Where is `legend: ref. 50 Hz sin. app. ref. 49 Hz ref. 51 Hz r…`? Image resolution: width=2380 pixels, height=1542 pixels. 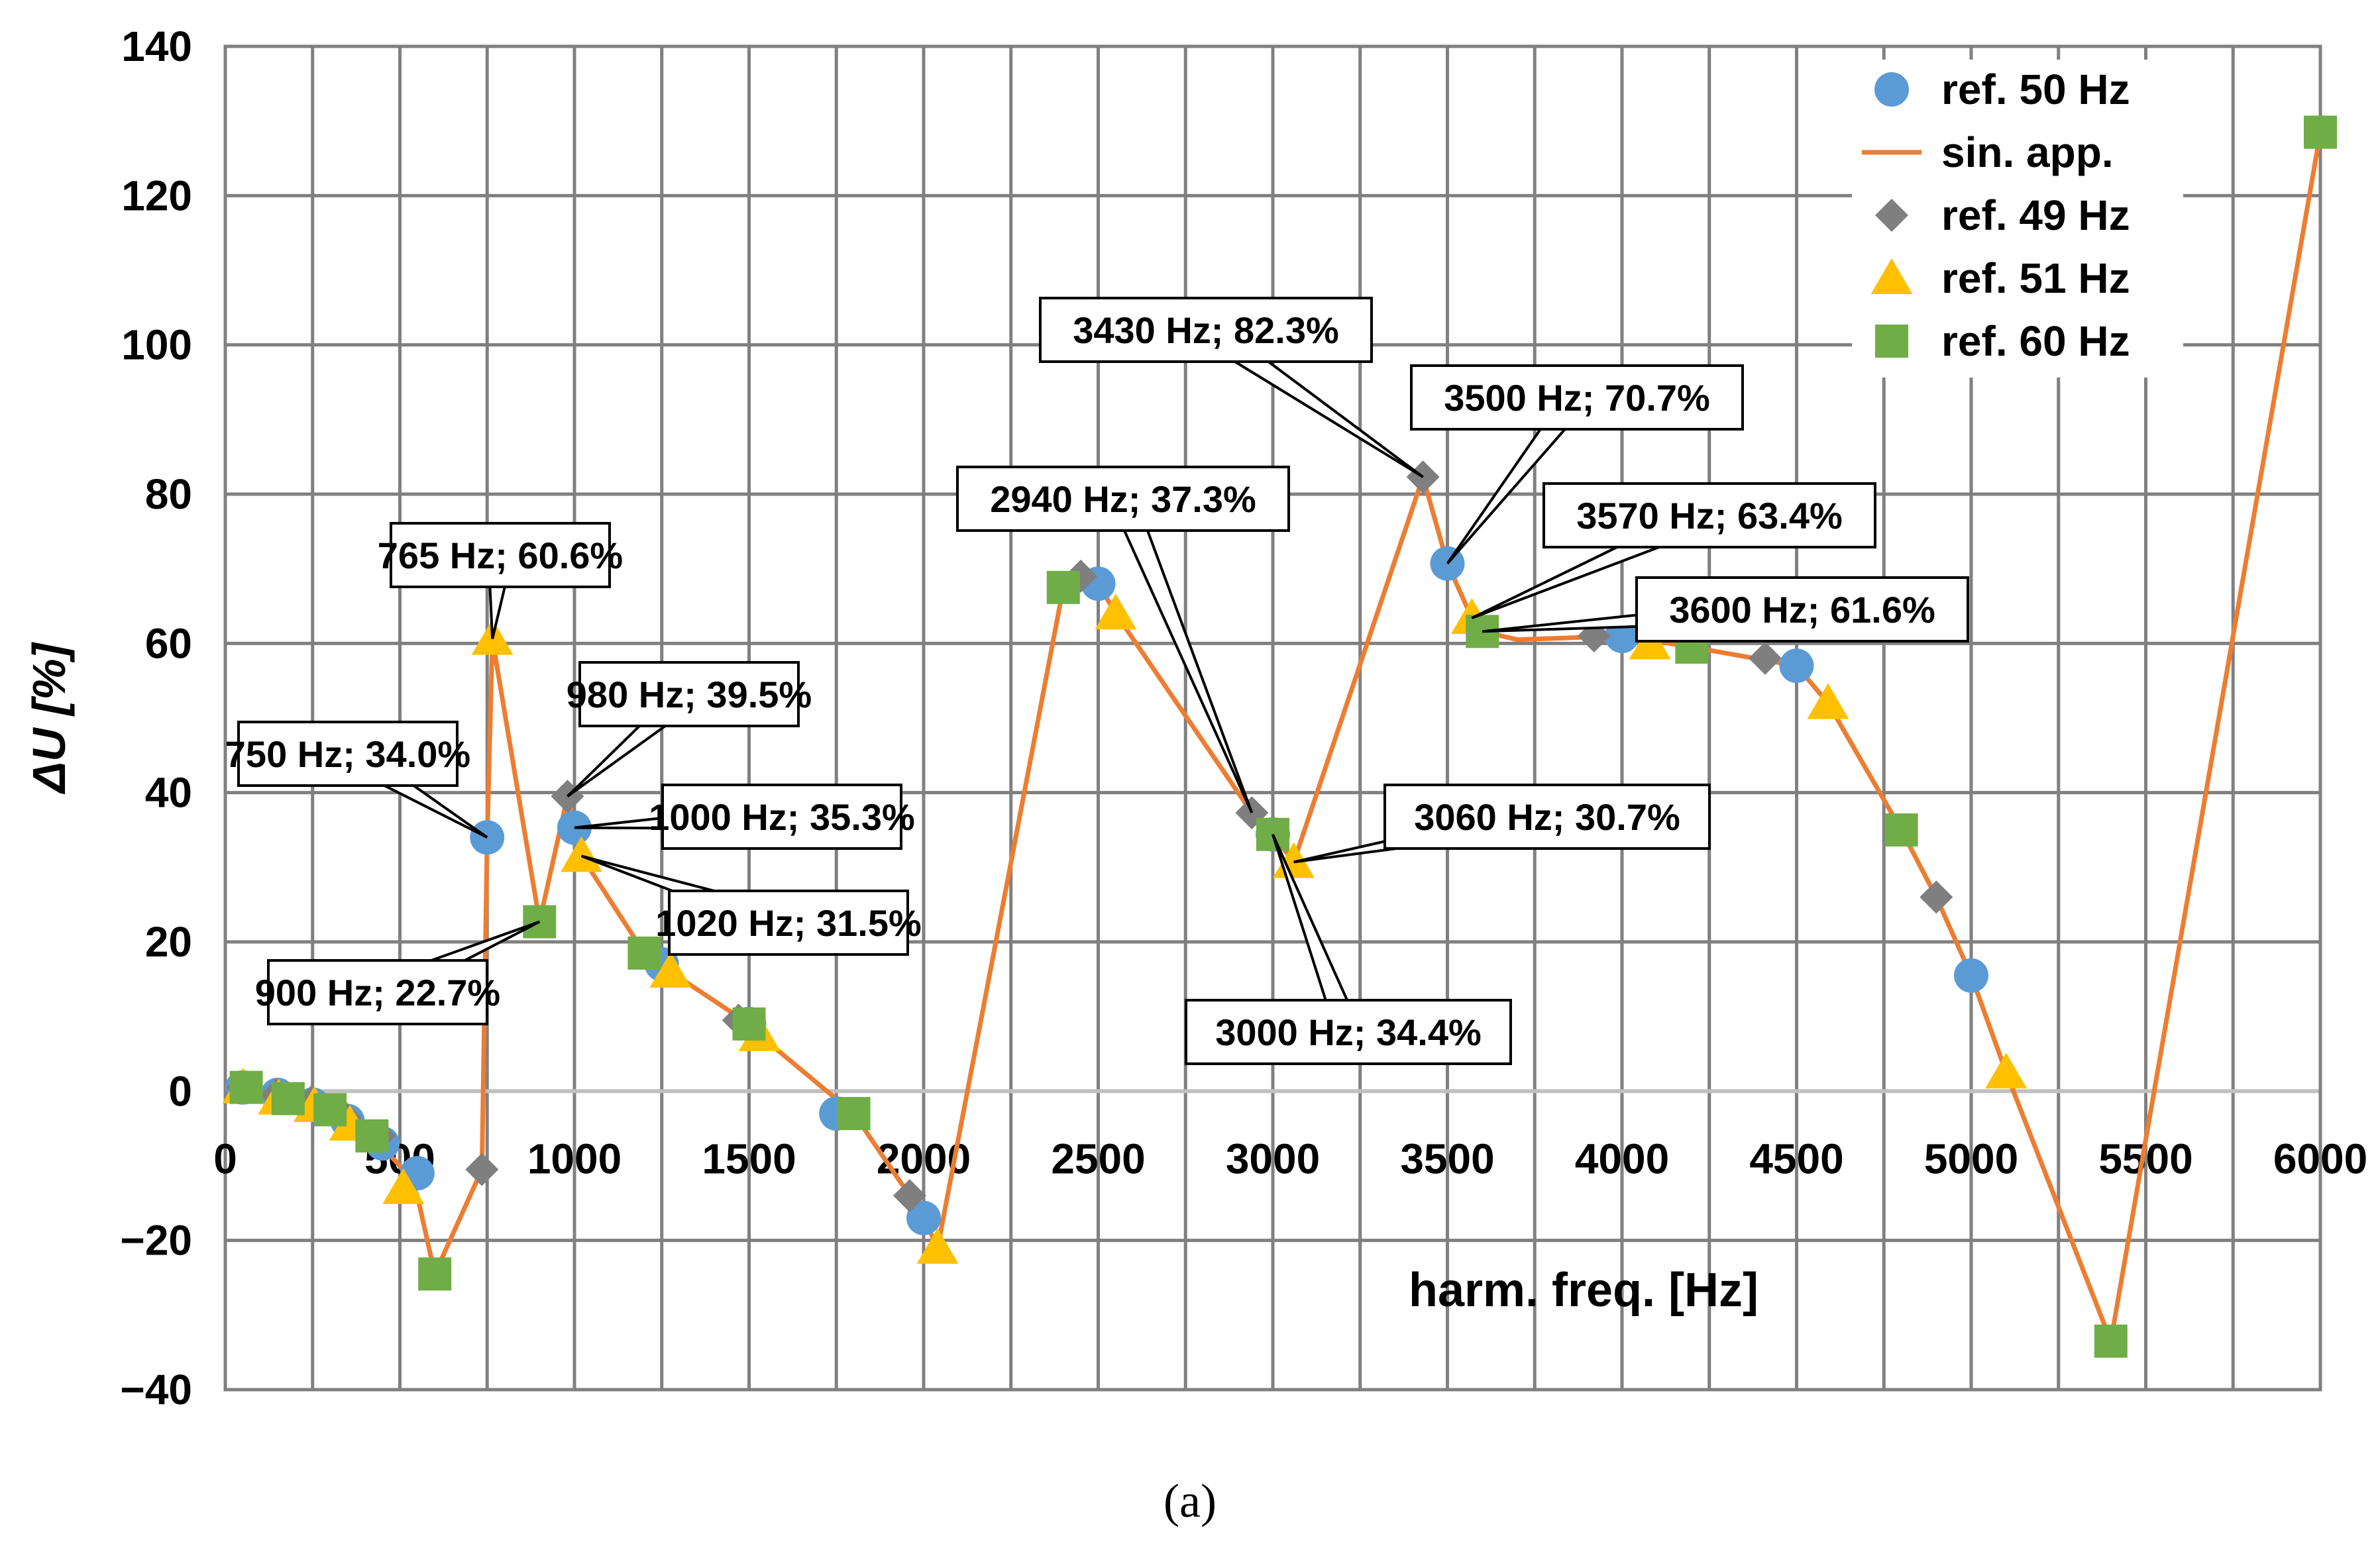 legend: ref. 50 Hz sin. app. ref. 49 Hz ref. 51 Hz r… is located at coordinates (2017, 219).